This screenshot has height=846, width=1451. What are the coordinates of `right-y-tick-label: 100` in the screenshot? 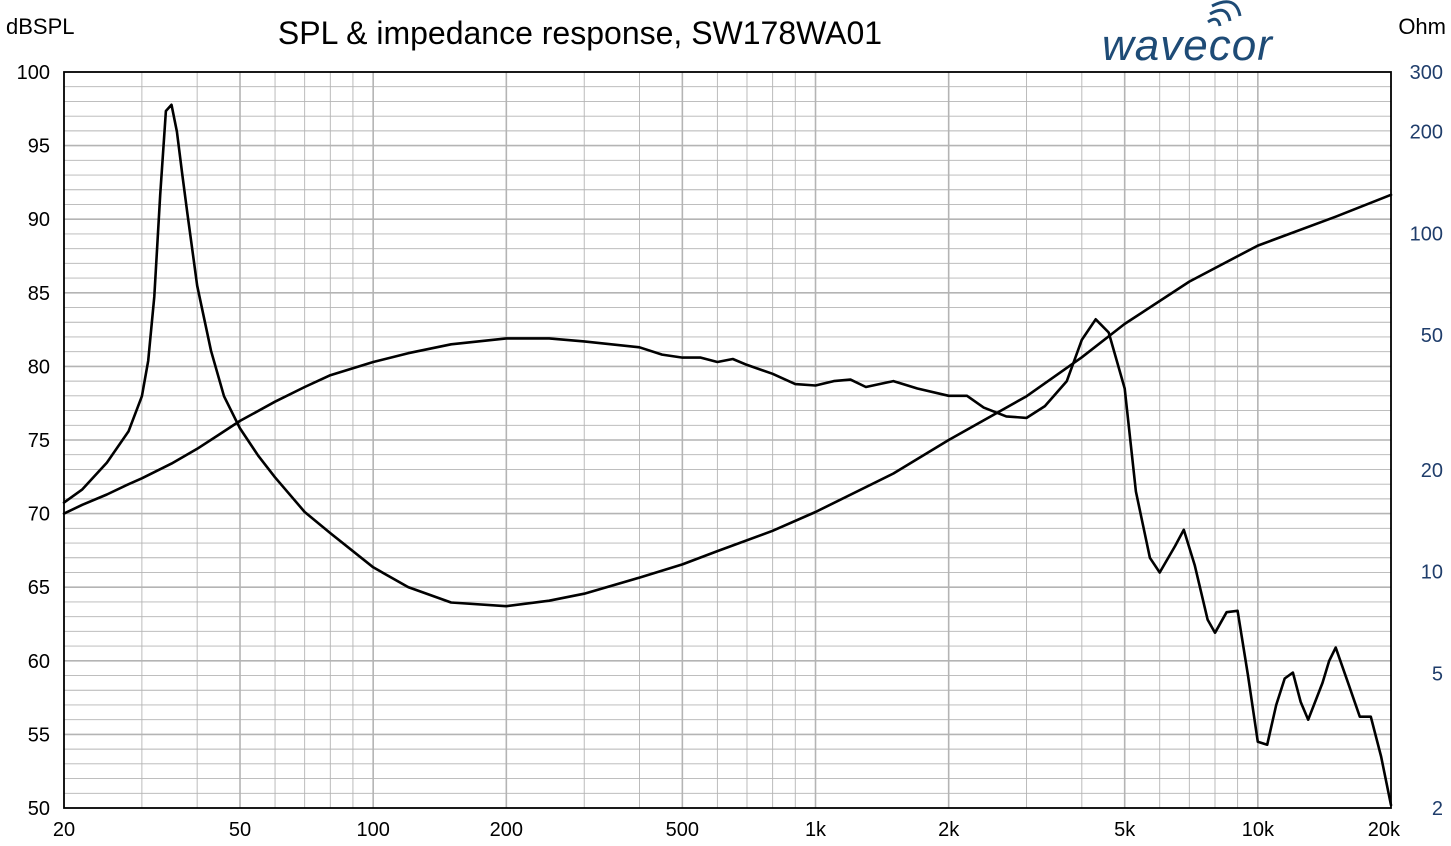 It's located at (1426, 234).